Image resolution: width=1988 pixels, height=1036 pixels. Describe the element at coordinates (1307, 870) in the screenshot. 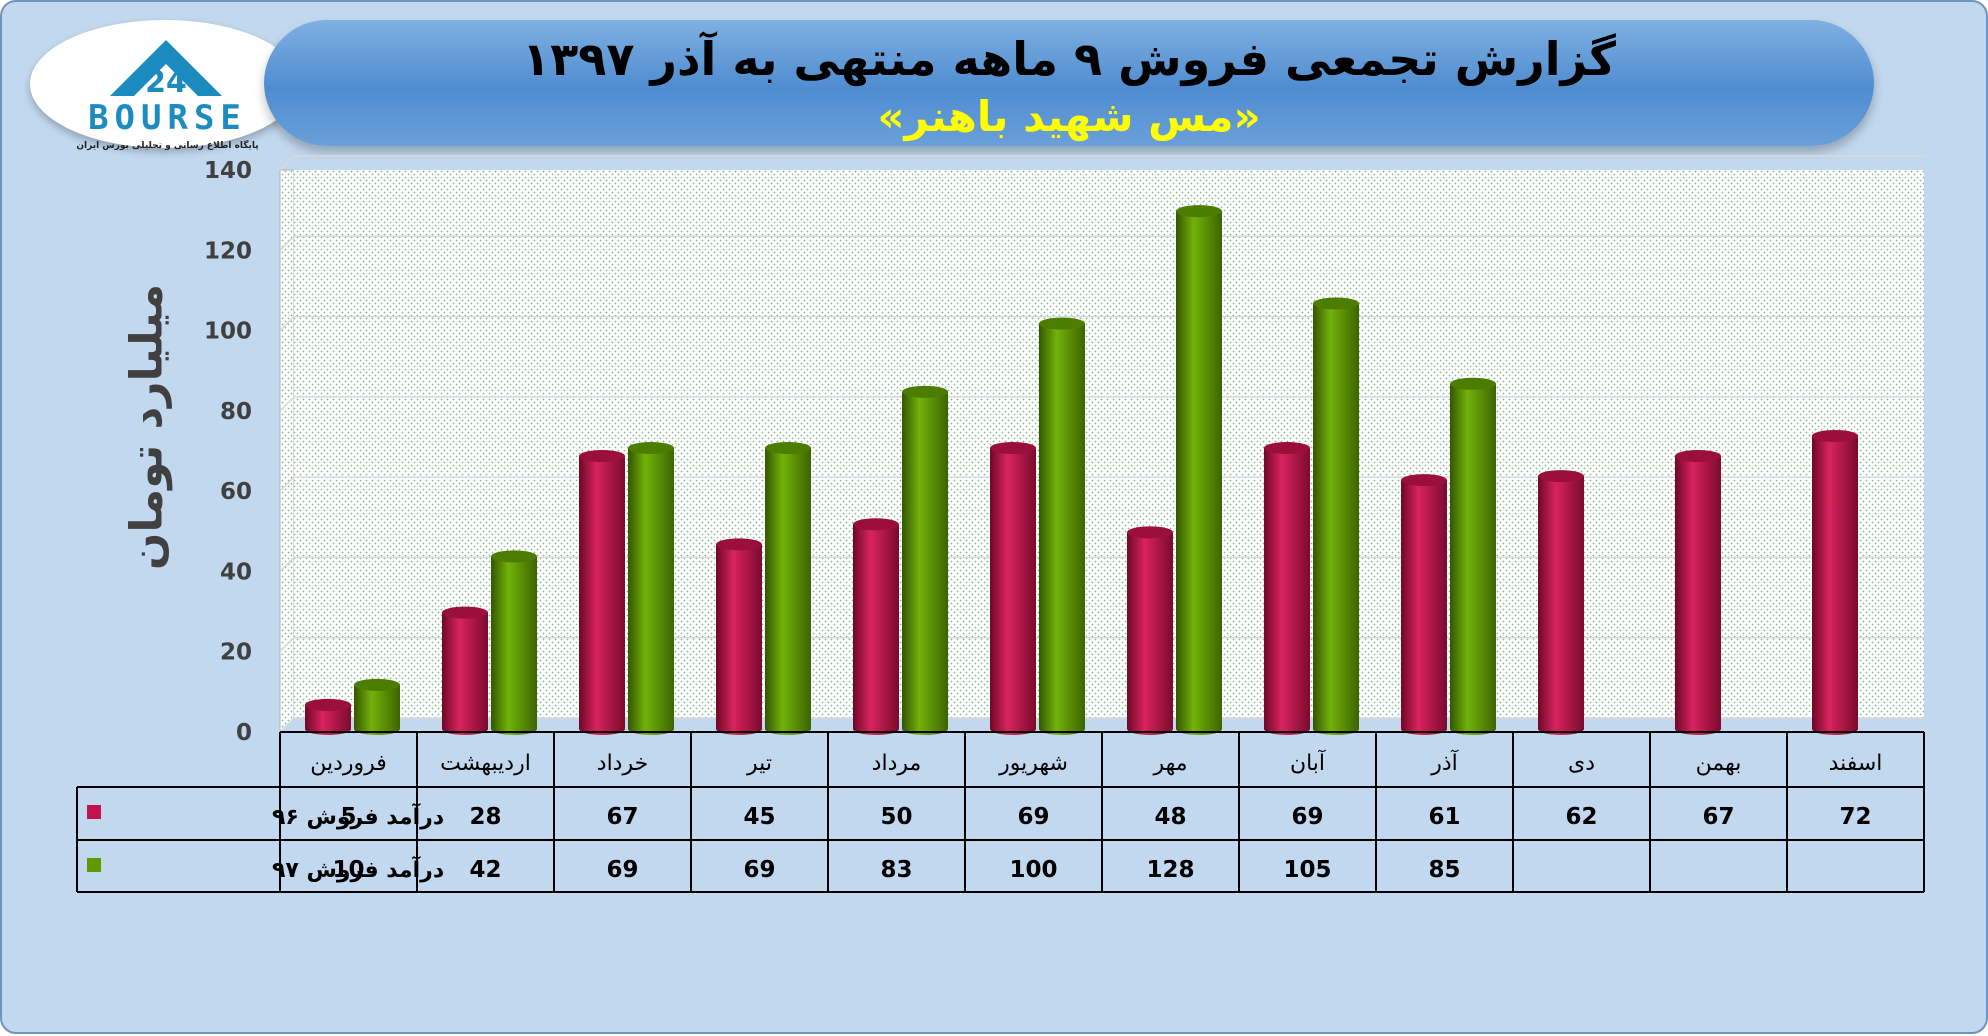

I see `data-value-label: 105` at that location.